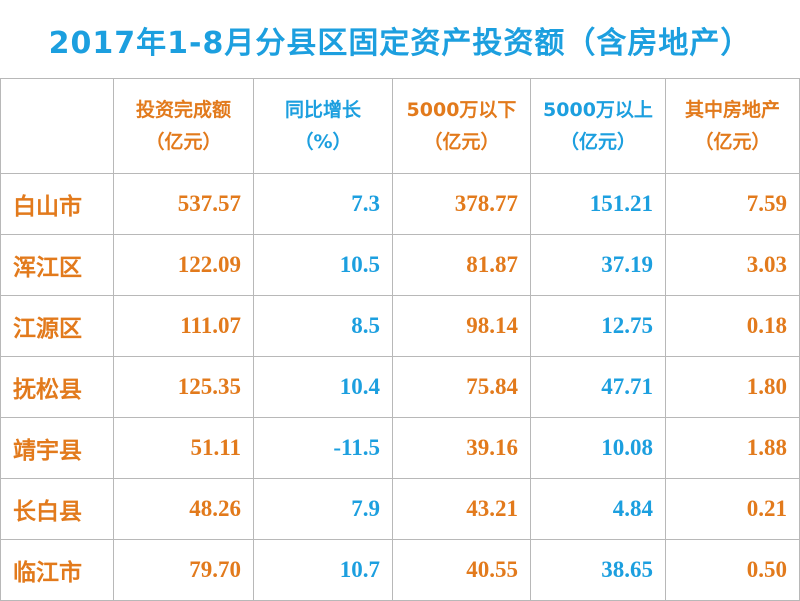 This screenshot has width=800, height=601. What do you see at coordinates (461, 326) in the screenshot?
I see `value-cell: 98.14` at bounding box center [461, 326].